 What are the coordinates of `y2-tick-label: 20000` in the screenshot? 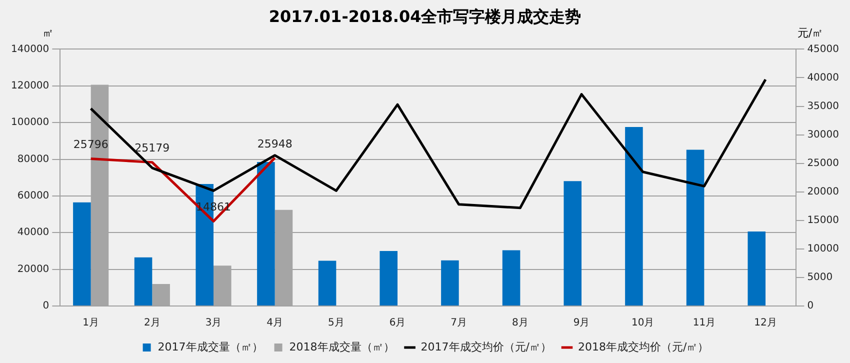 It's located at (823, 192).